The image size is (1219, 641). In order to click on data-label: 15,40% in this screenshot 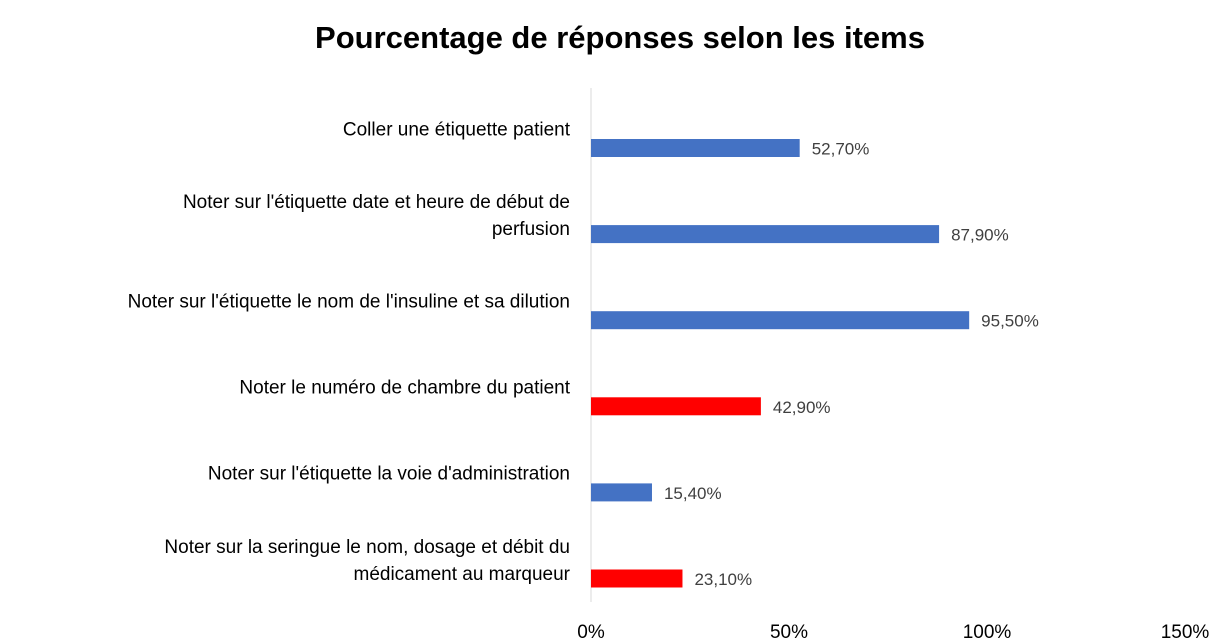, I will do `click(693, 493)`.